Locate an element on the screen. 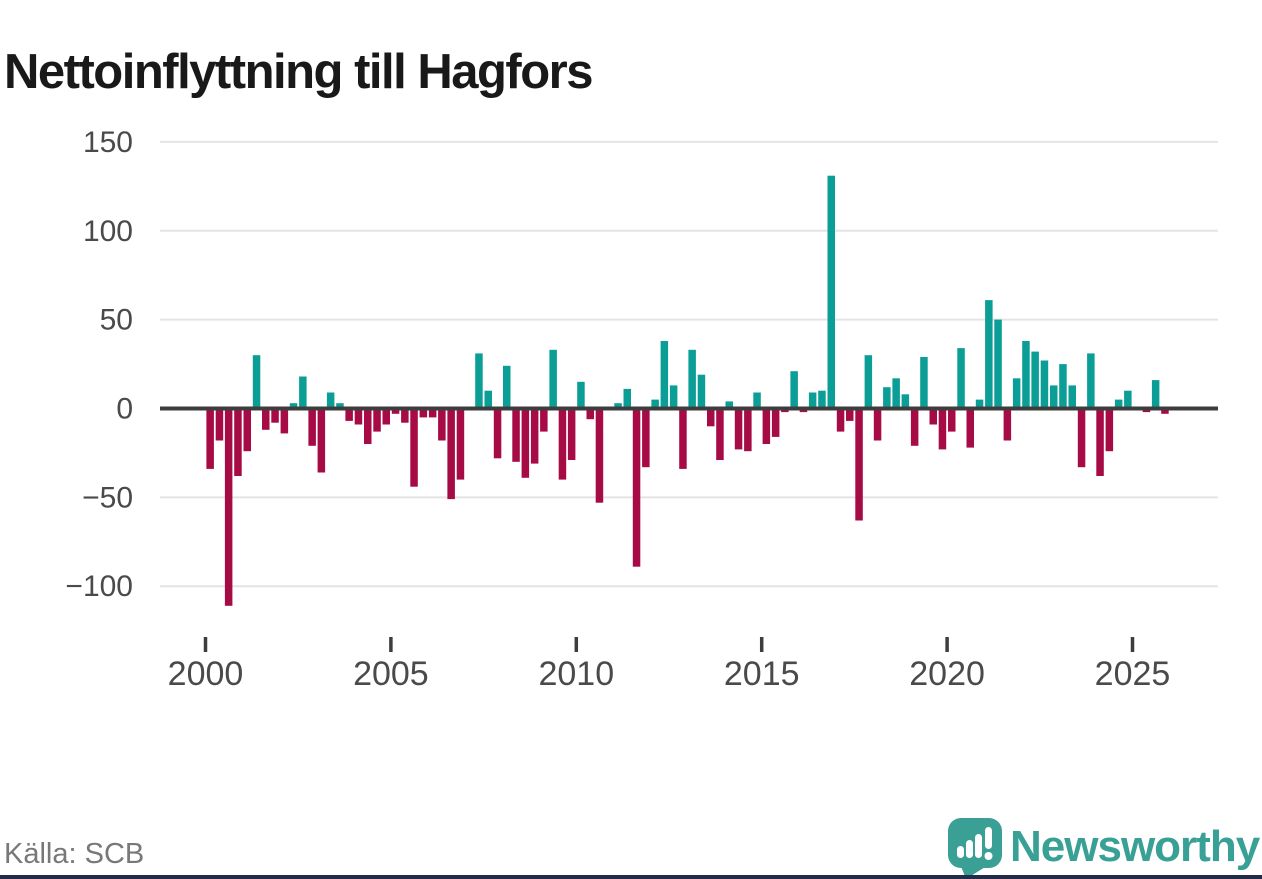  brand-logo: Newsworthy is located at coordinates (1104, 847).